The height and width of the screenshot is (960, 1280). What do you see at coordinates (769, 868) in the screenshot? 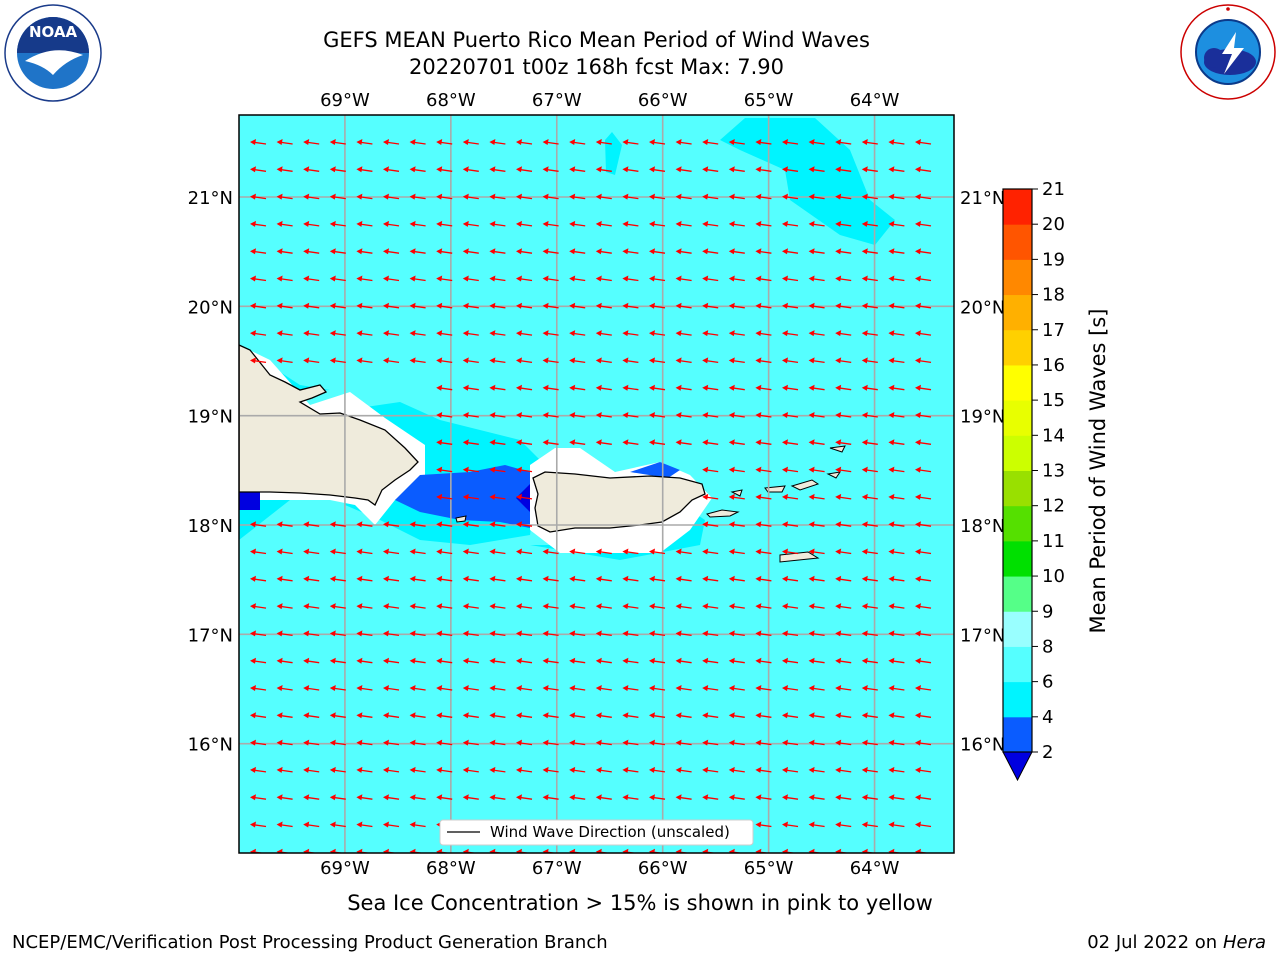
I see `lon-label-bottom: 65°W` at bounding box center [769, 868].